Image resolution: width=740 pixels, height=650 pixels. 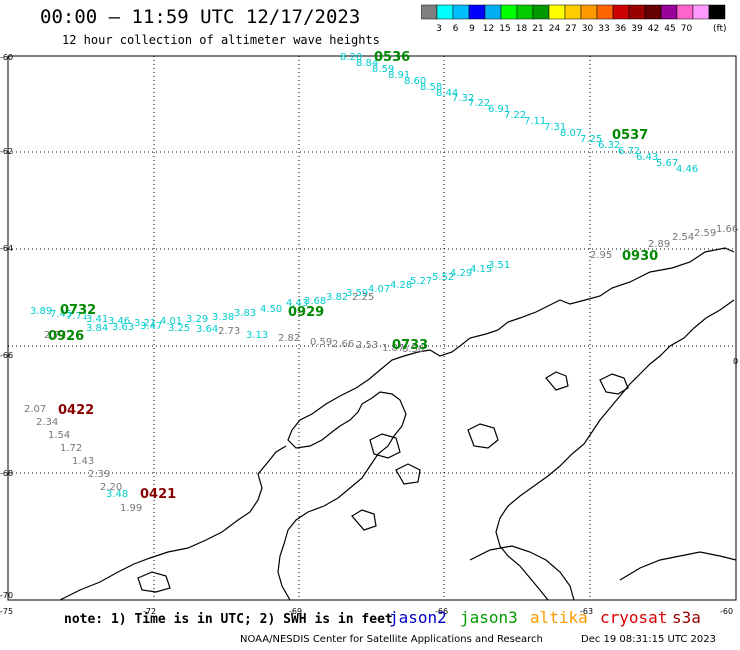 I want to click on pass-label: 0537, so click(x=630, y=135).